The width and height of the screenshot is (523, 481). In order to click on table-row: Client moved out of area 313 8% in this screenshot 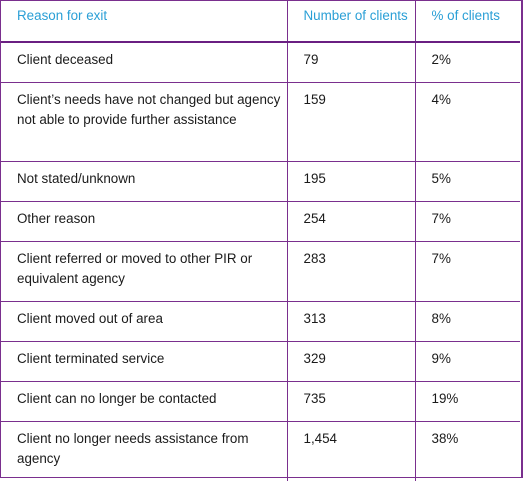, I will do `click(260, 322)`.